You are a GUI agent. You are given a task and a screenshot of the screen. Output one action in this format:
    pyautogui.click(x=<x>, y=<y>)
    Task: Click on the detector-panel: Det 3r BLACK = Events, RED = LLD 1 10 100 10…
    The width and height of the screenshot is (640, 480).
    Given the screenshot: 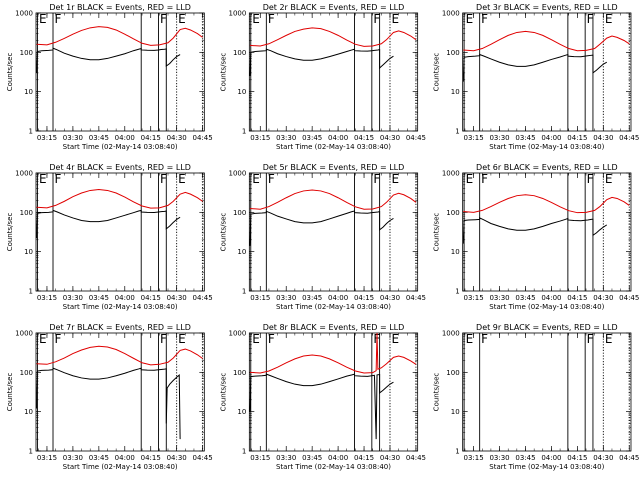 What is the action you would take?
    pyautogui.click(x=536, y=77)
    